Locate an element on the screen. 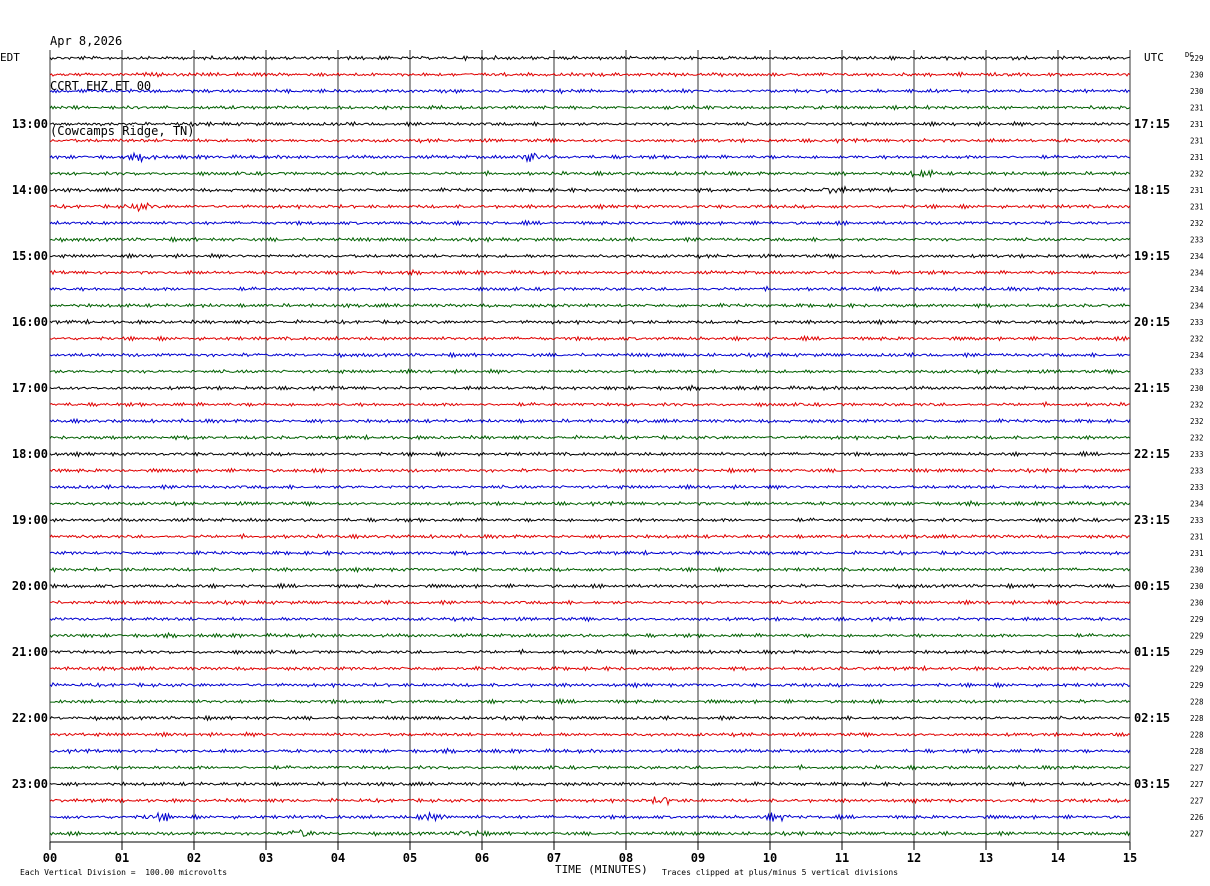 The height and width of the screenshot is (886, 1210). edt-hour-label: 23:00 is located at coordinates (30, 784).